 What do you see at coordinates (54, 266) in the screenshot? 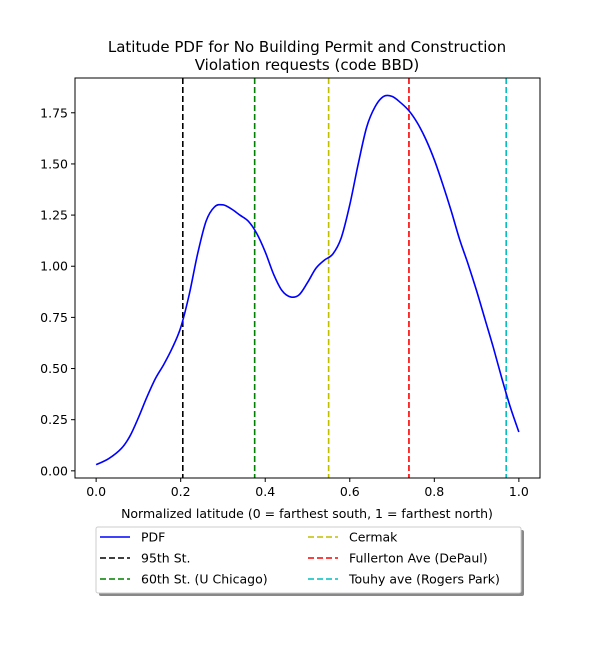
I see `y-tick-label: 1.00` at bounding box center [54, 266].